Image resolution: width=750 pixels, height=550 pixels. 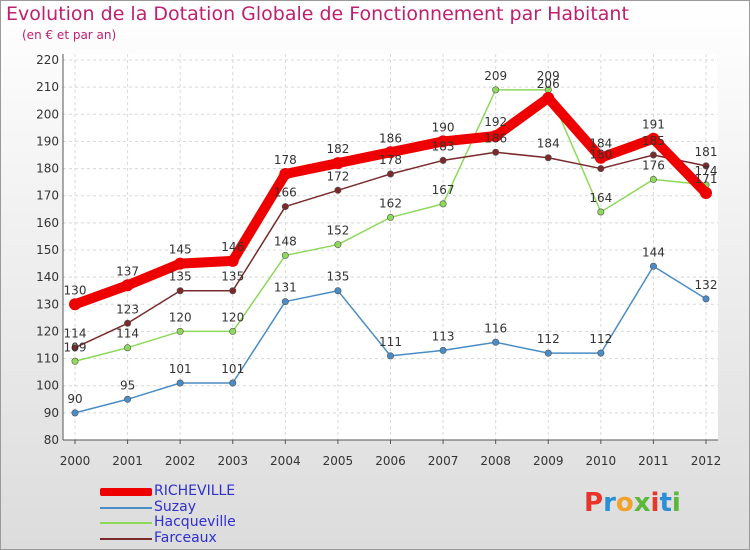 I want to click on data-label: 181, so click(x=706, y=152).